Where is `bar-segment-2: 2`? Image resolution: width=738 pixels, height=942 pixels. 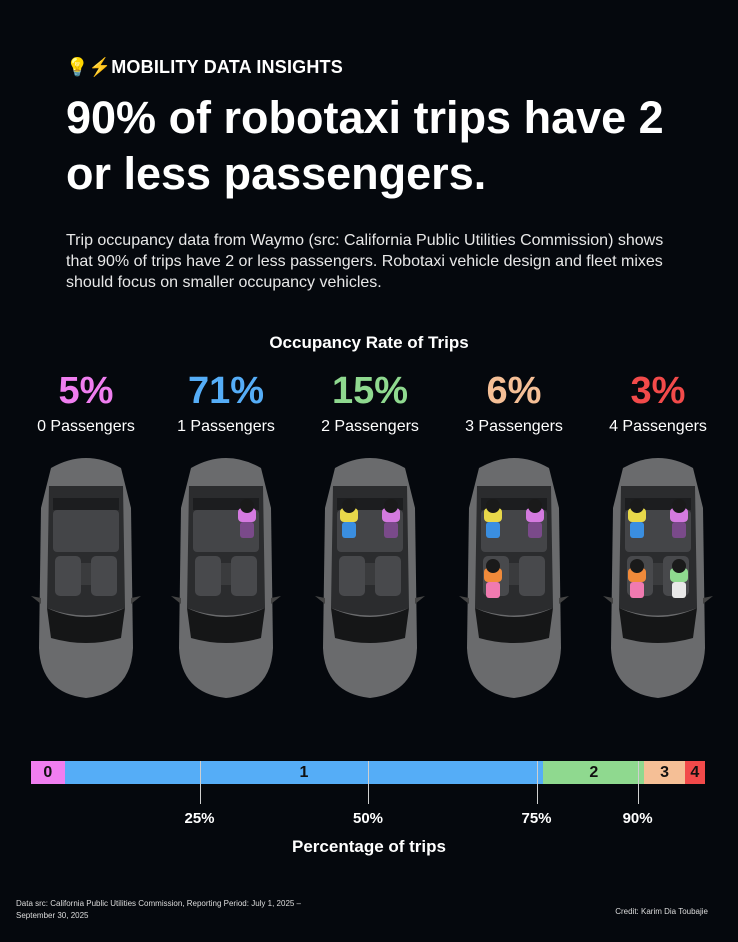
bar-segment-2: 2 is located at coordinates (594, 772).